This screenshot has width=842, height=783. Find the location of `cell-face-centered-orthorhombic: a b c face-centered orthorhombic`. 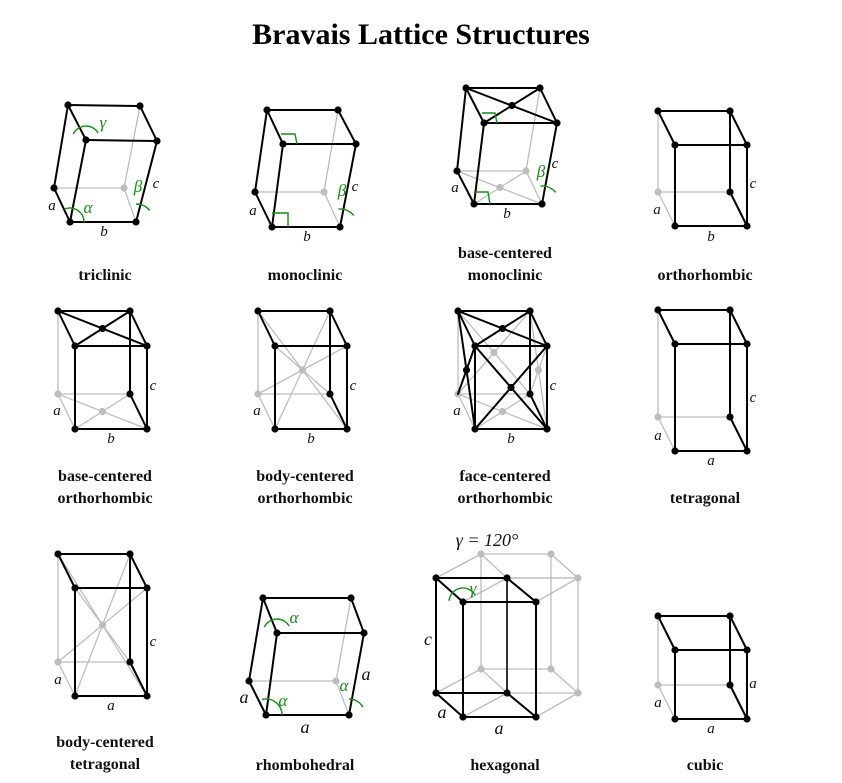

cell-face-centered-orthorhombic: a b c face-centered orthorhombic is located at coordinates (505, 407).